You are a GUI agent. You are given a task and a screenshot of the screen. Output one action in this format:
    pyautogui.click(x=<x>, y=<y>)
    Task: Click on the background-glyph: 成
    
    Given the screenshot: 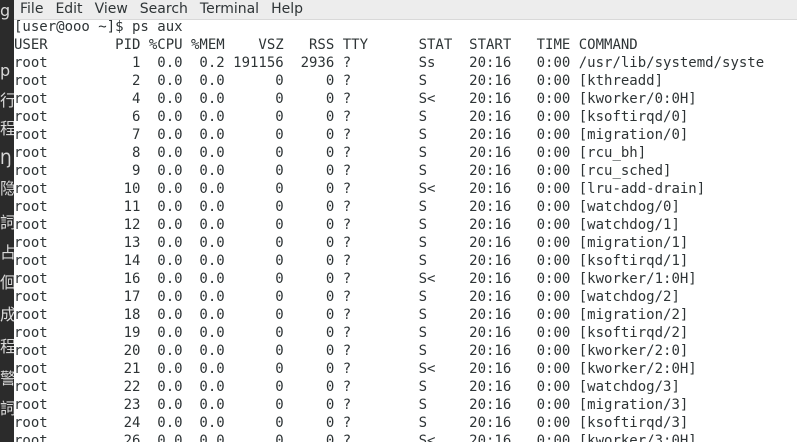 What is the action you would take?
    pyautogui.click(x=7, y=314)
    